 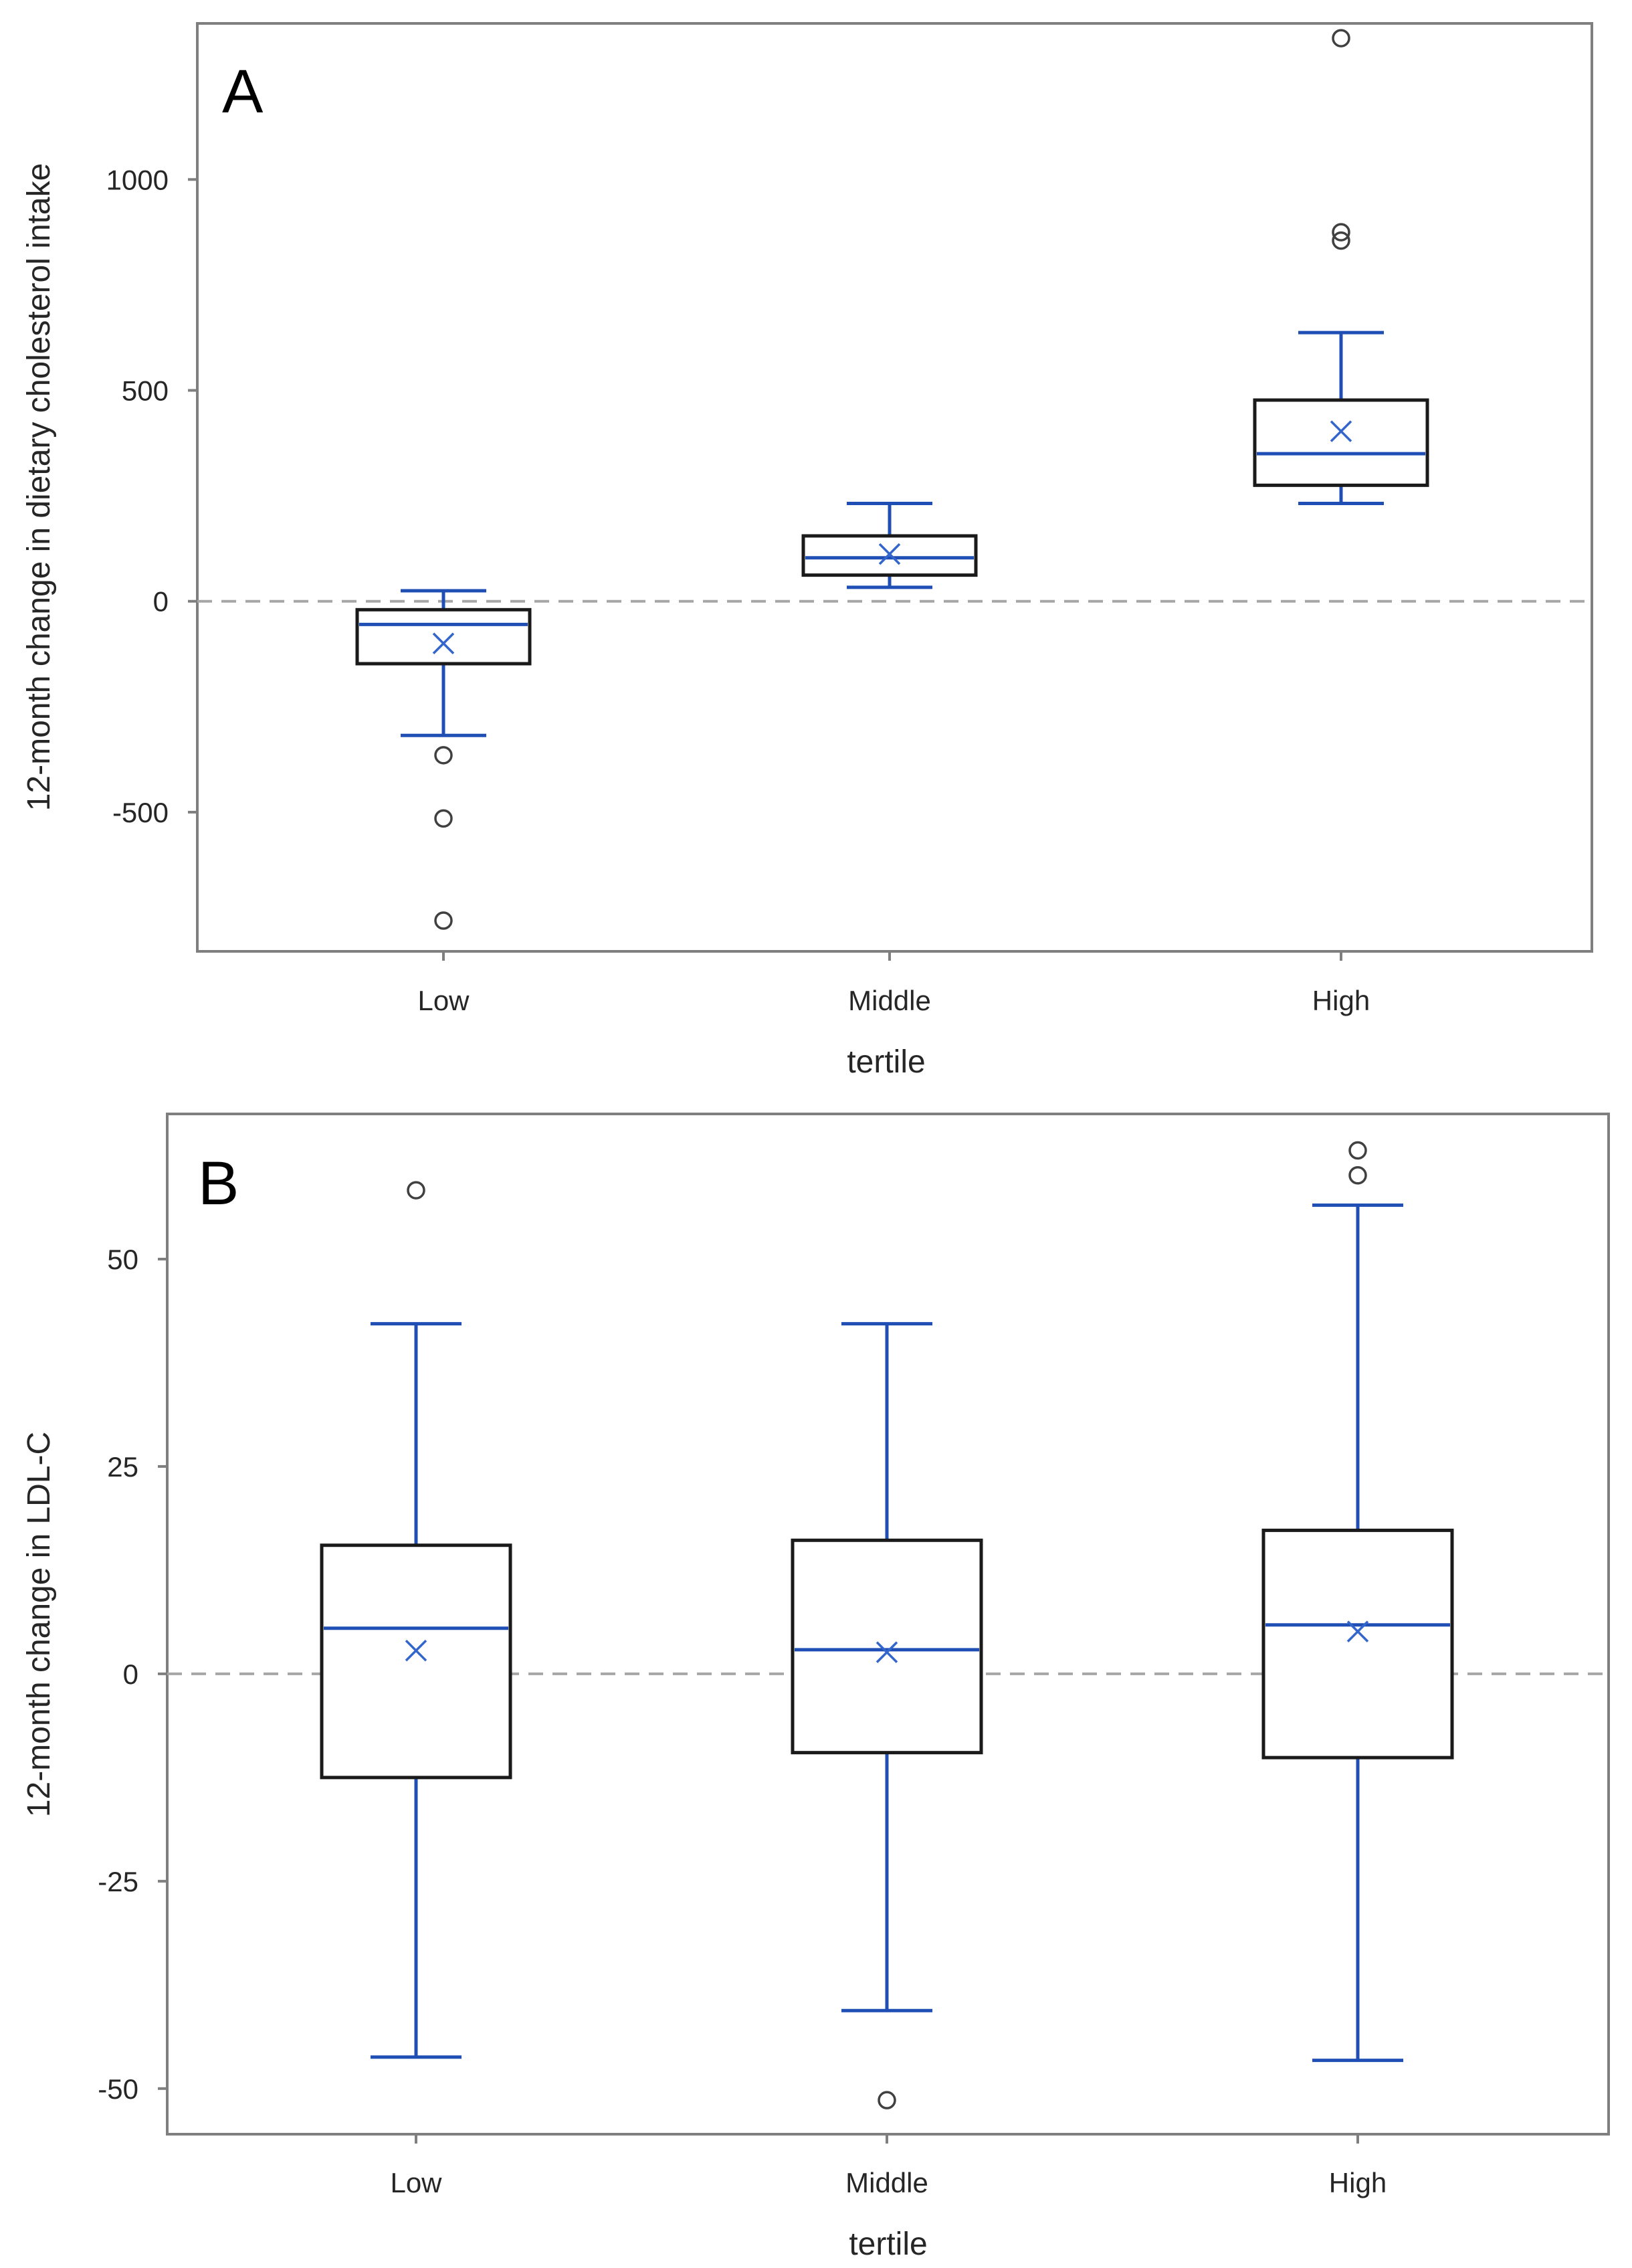 What do you see at coordinates (140, 812) in the screenshot?
I see `y-tick-label-a: -500` at bounding box center [140, 812].